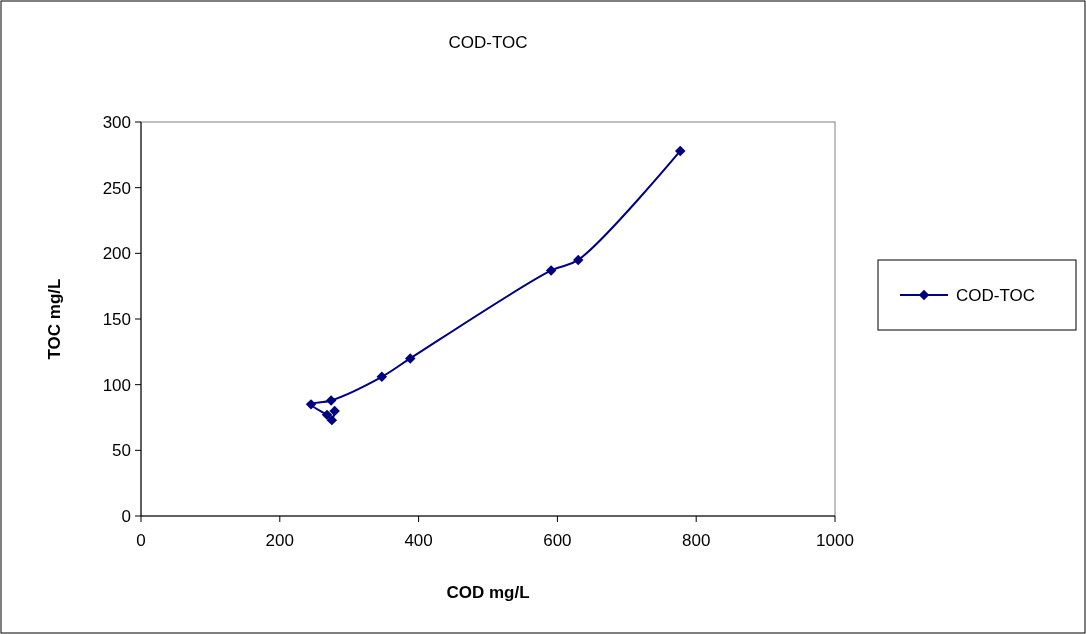 The image size is (1086, 634). What do you see at coordinates (696, 540) in the screenshot?
I see `x-tick-label: 800` at bounding box center [696, 540].